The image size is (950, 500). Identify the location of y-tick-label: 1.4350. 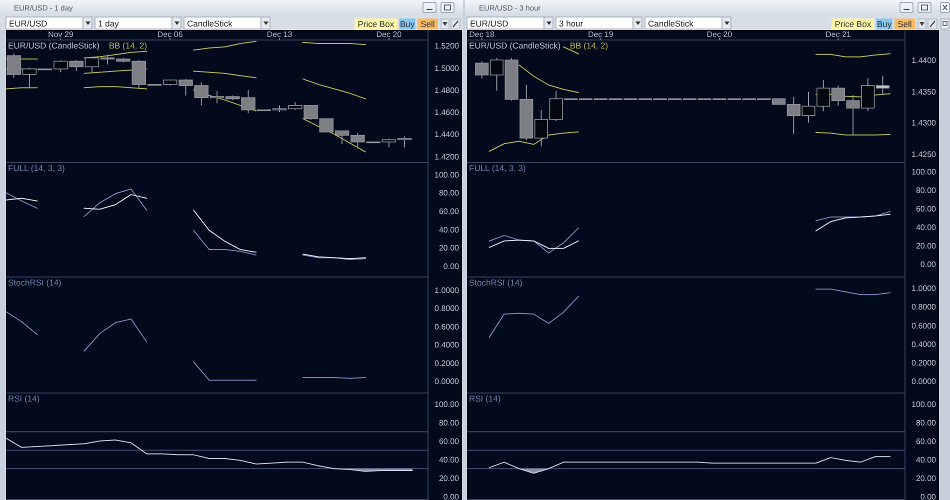
(924, 91).